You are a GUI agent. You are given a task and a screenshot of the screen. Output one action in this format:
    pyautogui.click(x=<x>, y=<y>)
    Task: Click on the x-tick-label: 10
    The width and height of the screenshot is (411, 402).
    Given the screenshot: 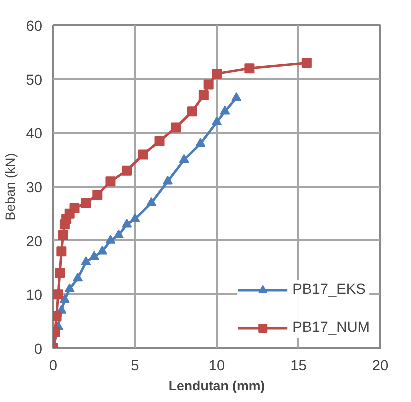 What is the action you would take?
    pyautogui.click(x=217, y=366)
    